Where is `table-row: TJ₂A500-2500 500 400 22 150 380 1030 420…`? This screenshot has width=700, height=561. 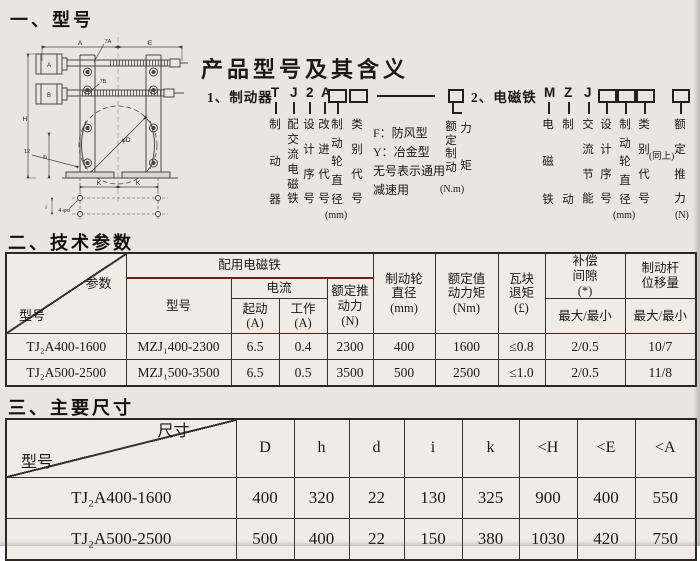 table-row: TJ₂A500-2500 500 400 22 150 380 1030 420… is located at coordinates (351, 539).